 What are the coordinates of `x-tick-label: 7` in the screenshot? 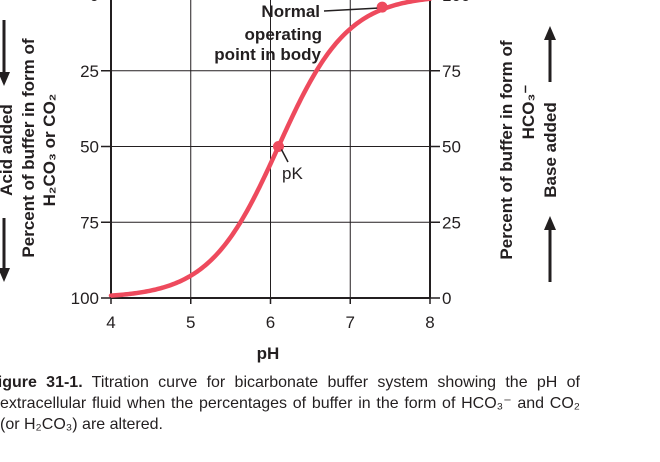 It's located at (350, 322).